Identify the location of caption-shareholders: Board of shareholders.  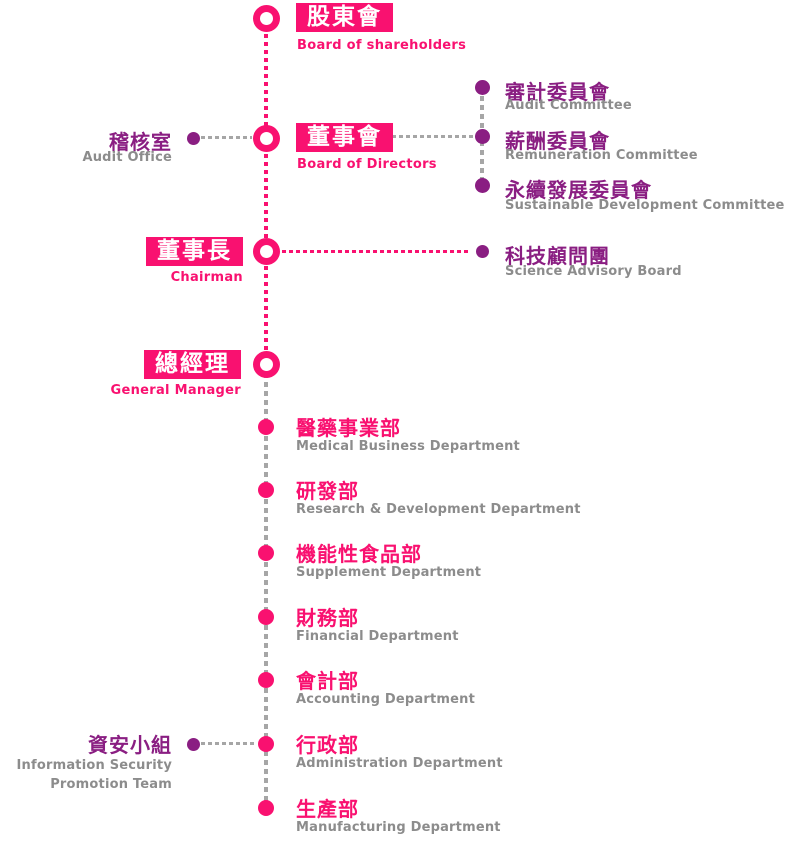
(382, 45).